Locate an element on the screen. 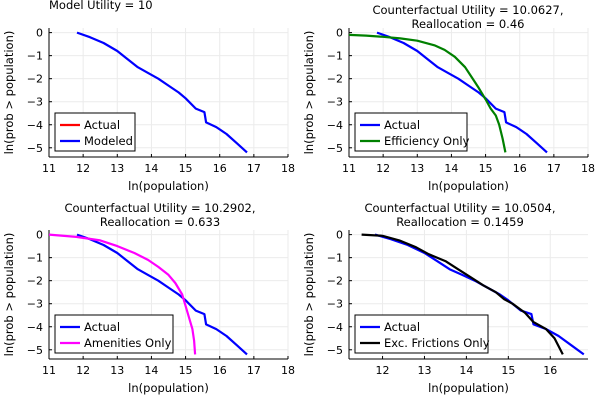  legend: Actual Exc. Frictions Only is located at coordinates (422, 334).